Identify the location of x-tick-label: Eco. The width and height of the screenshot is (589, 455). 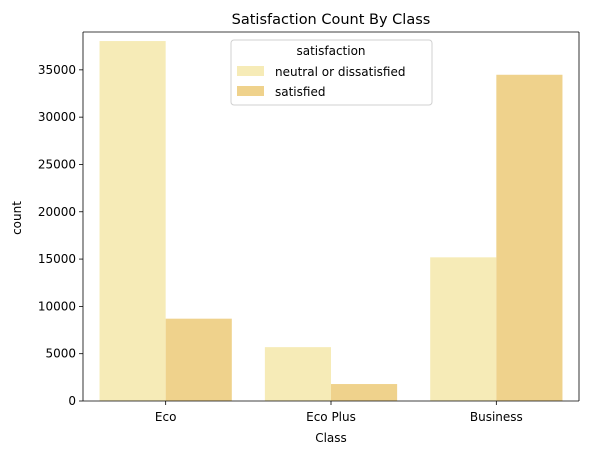
(166, 417).